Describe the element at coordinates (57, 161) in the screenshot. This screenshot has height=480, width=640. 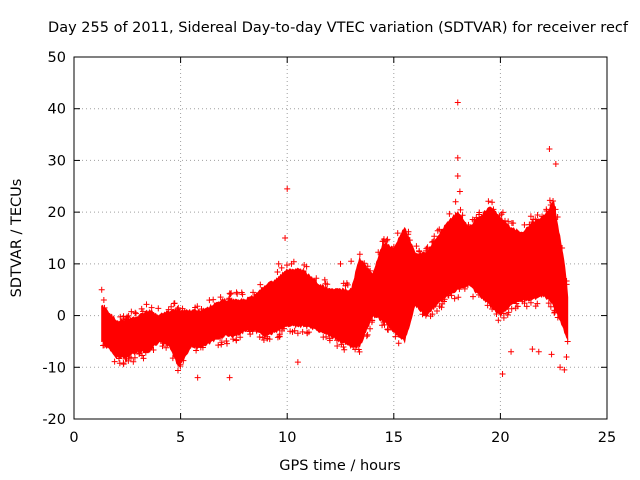
I see `y-tick-label: 30` at that location.